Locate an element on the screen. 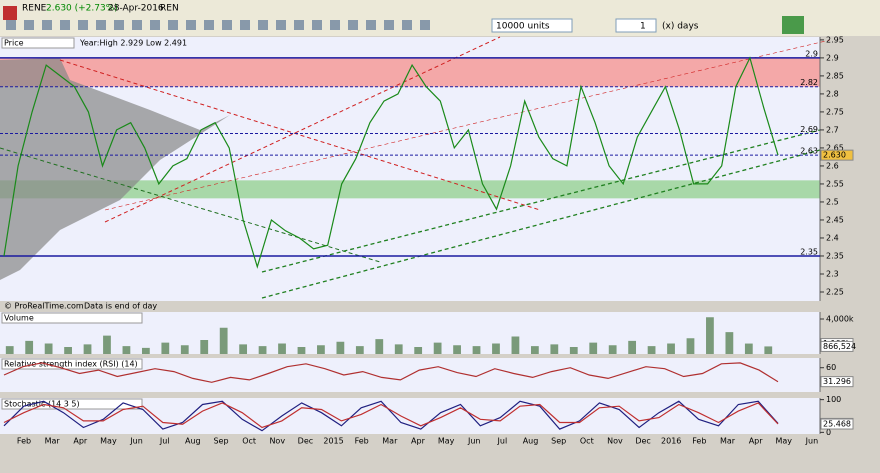 The width and height of the screenshot is (880, 473). y-tick-label: 2.75 is located at coordinates (835, 111).